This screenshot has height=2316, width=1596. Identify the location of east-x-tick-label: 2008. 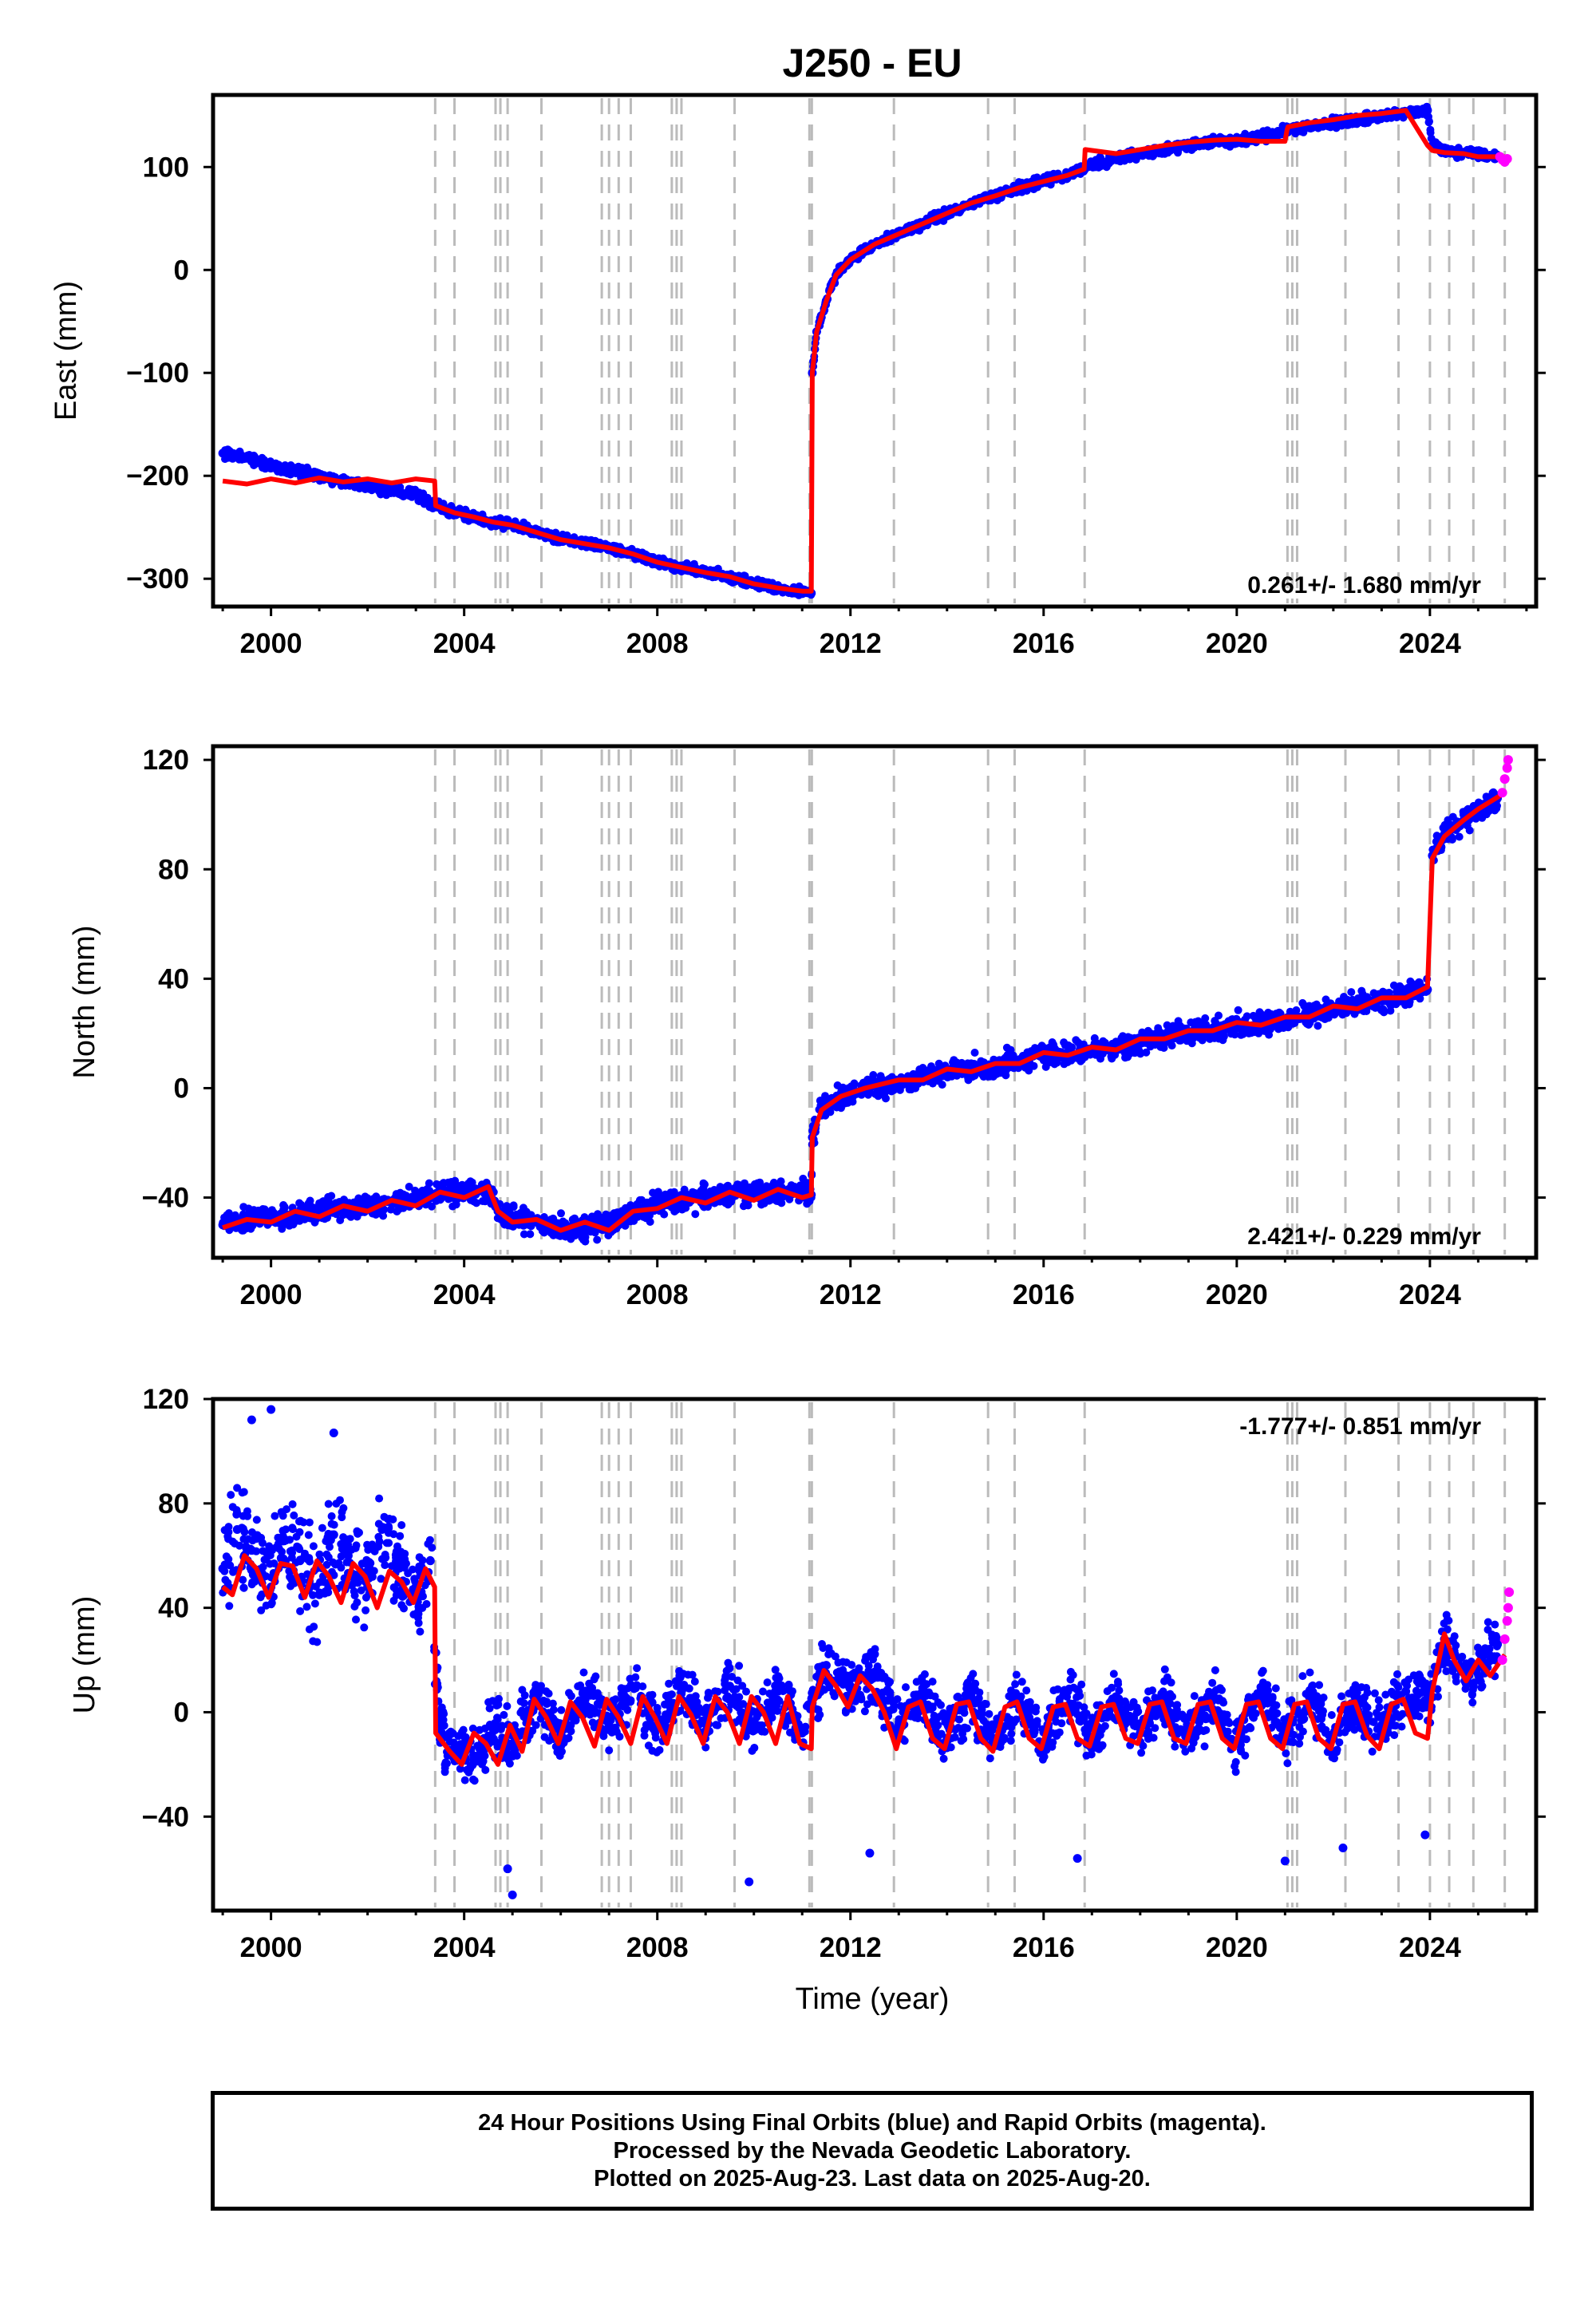
(657, 643).